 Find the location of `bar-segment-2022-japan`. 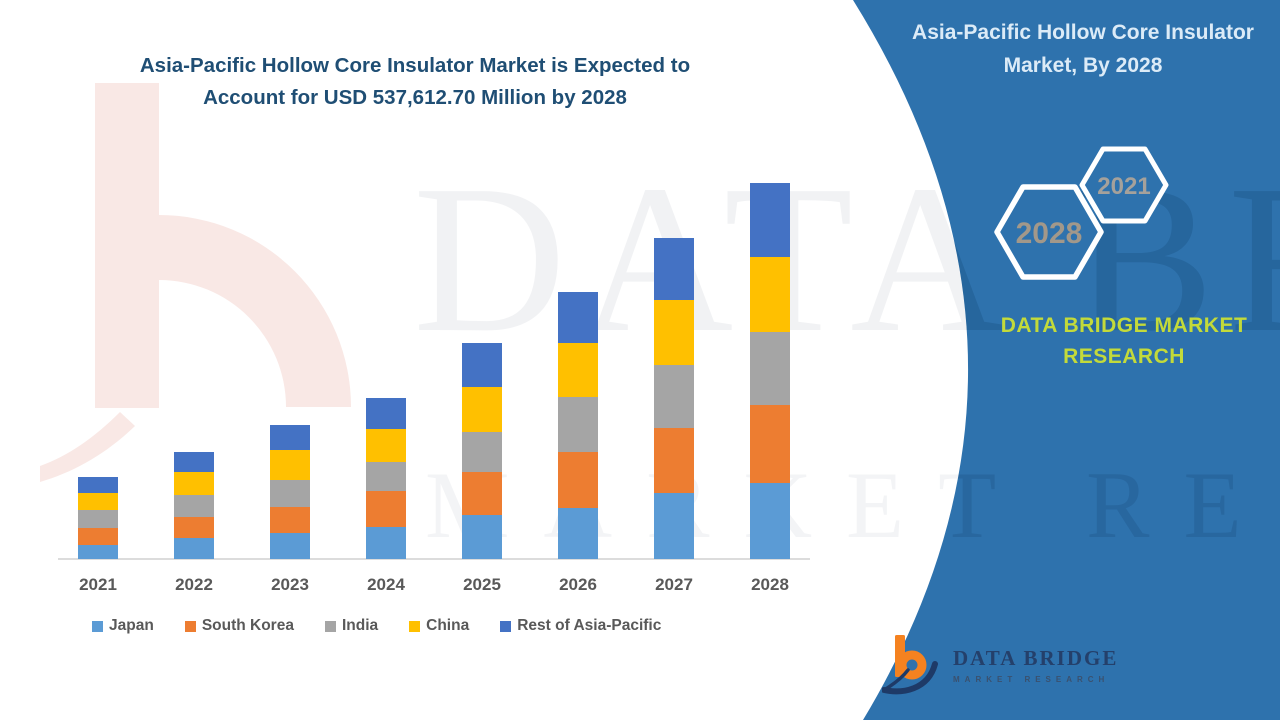

bar-segment-2022-japan is located at coordinates (194, 548).